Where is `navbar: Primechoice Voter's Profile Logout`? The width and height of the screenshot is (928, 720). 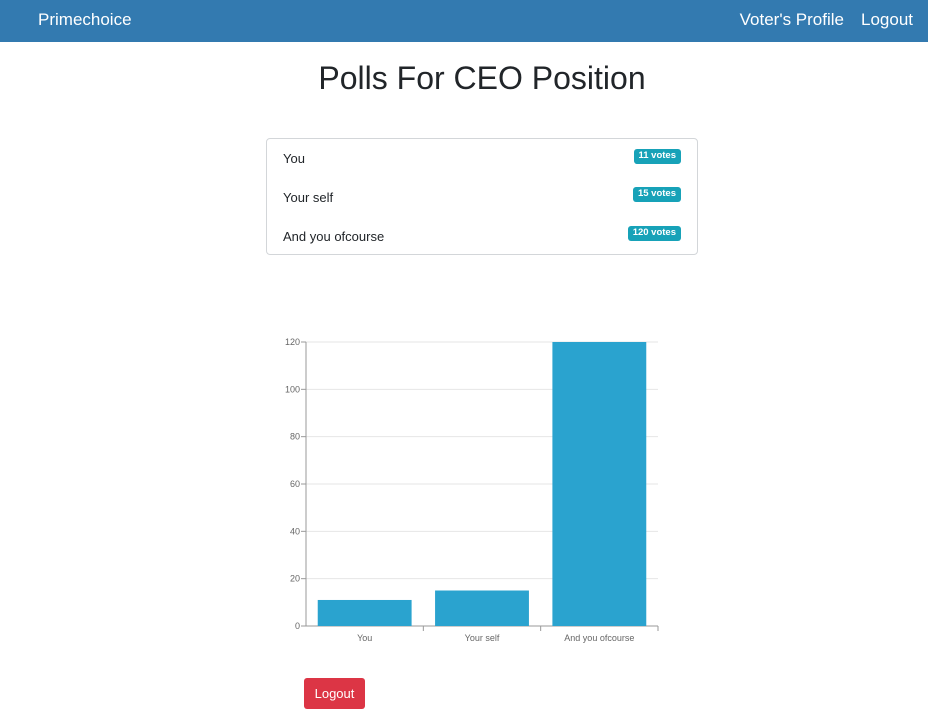 navbar: Primechoice Voter's Profile Logout is located at coordinates (464, 21).